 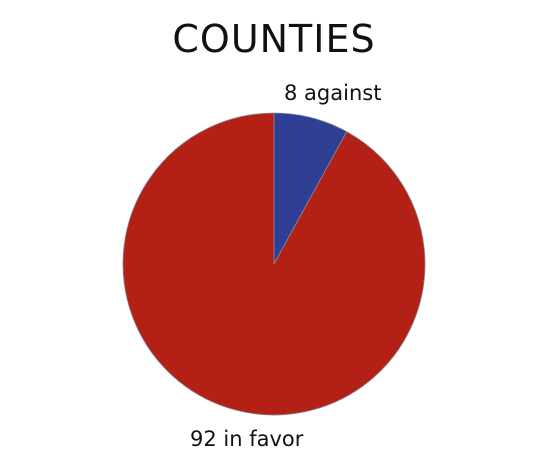 What do you see at coordinates (332, 93) in the screenshot?
I see `slice-label-against: 8 against` at bounding box center [332, 93].